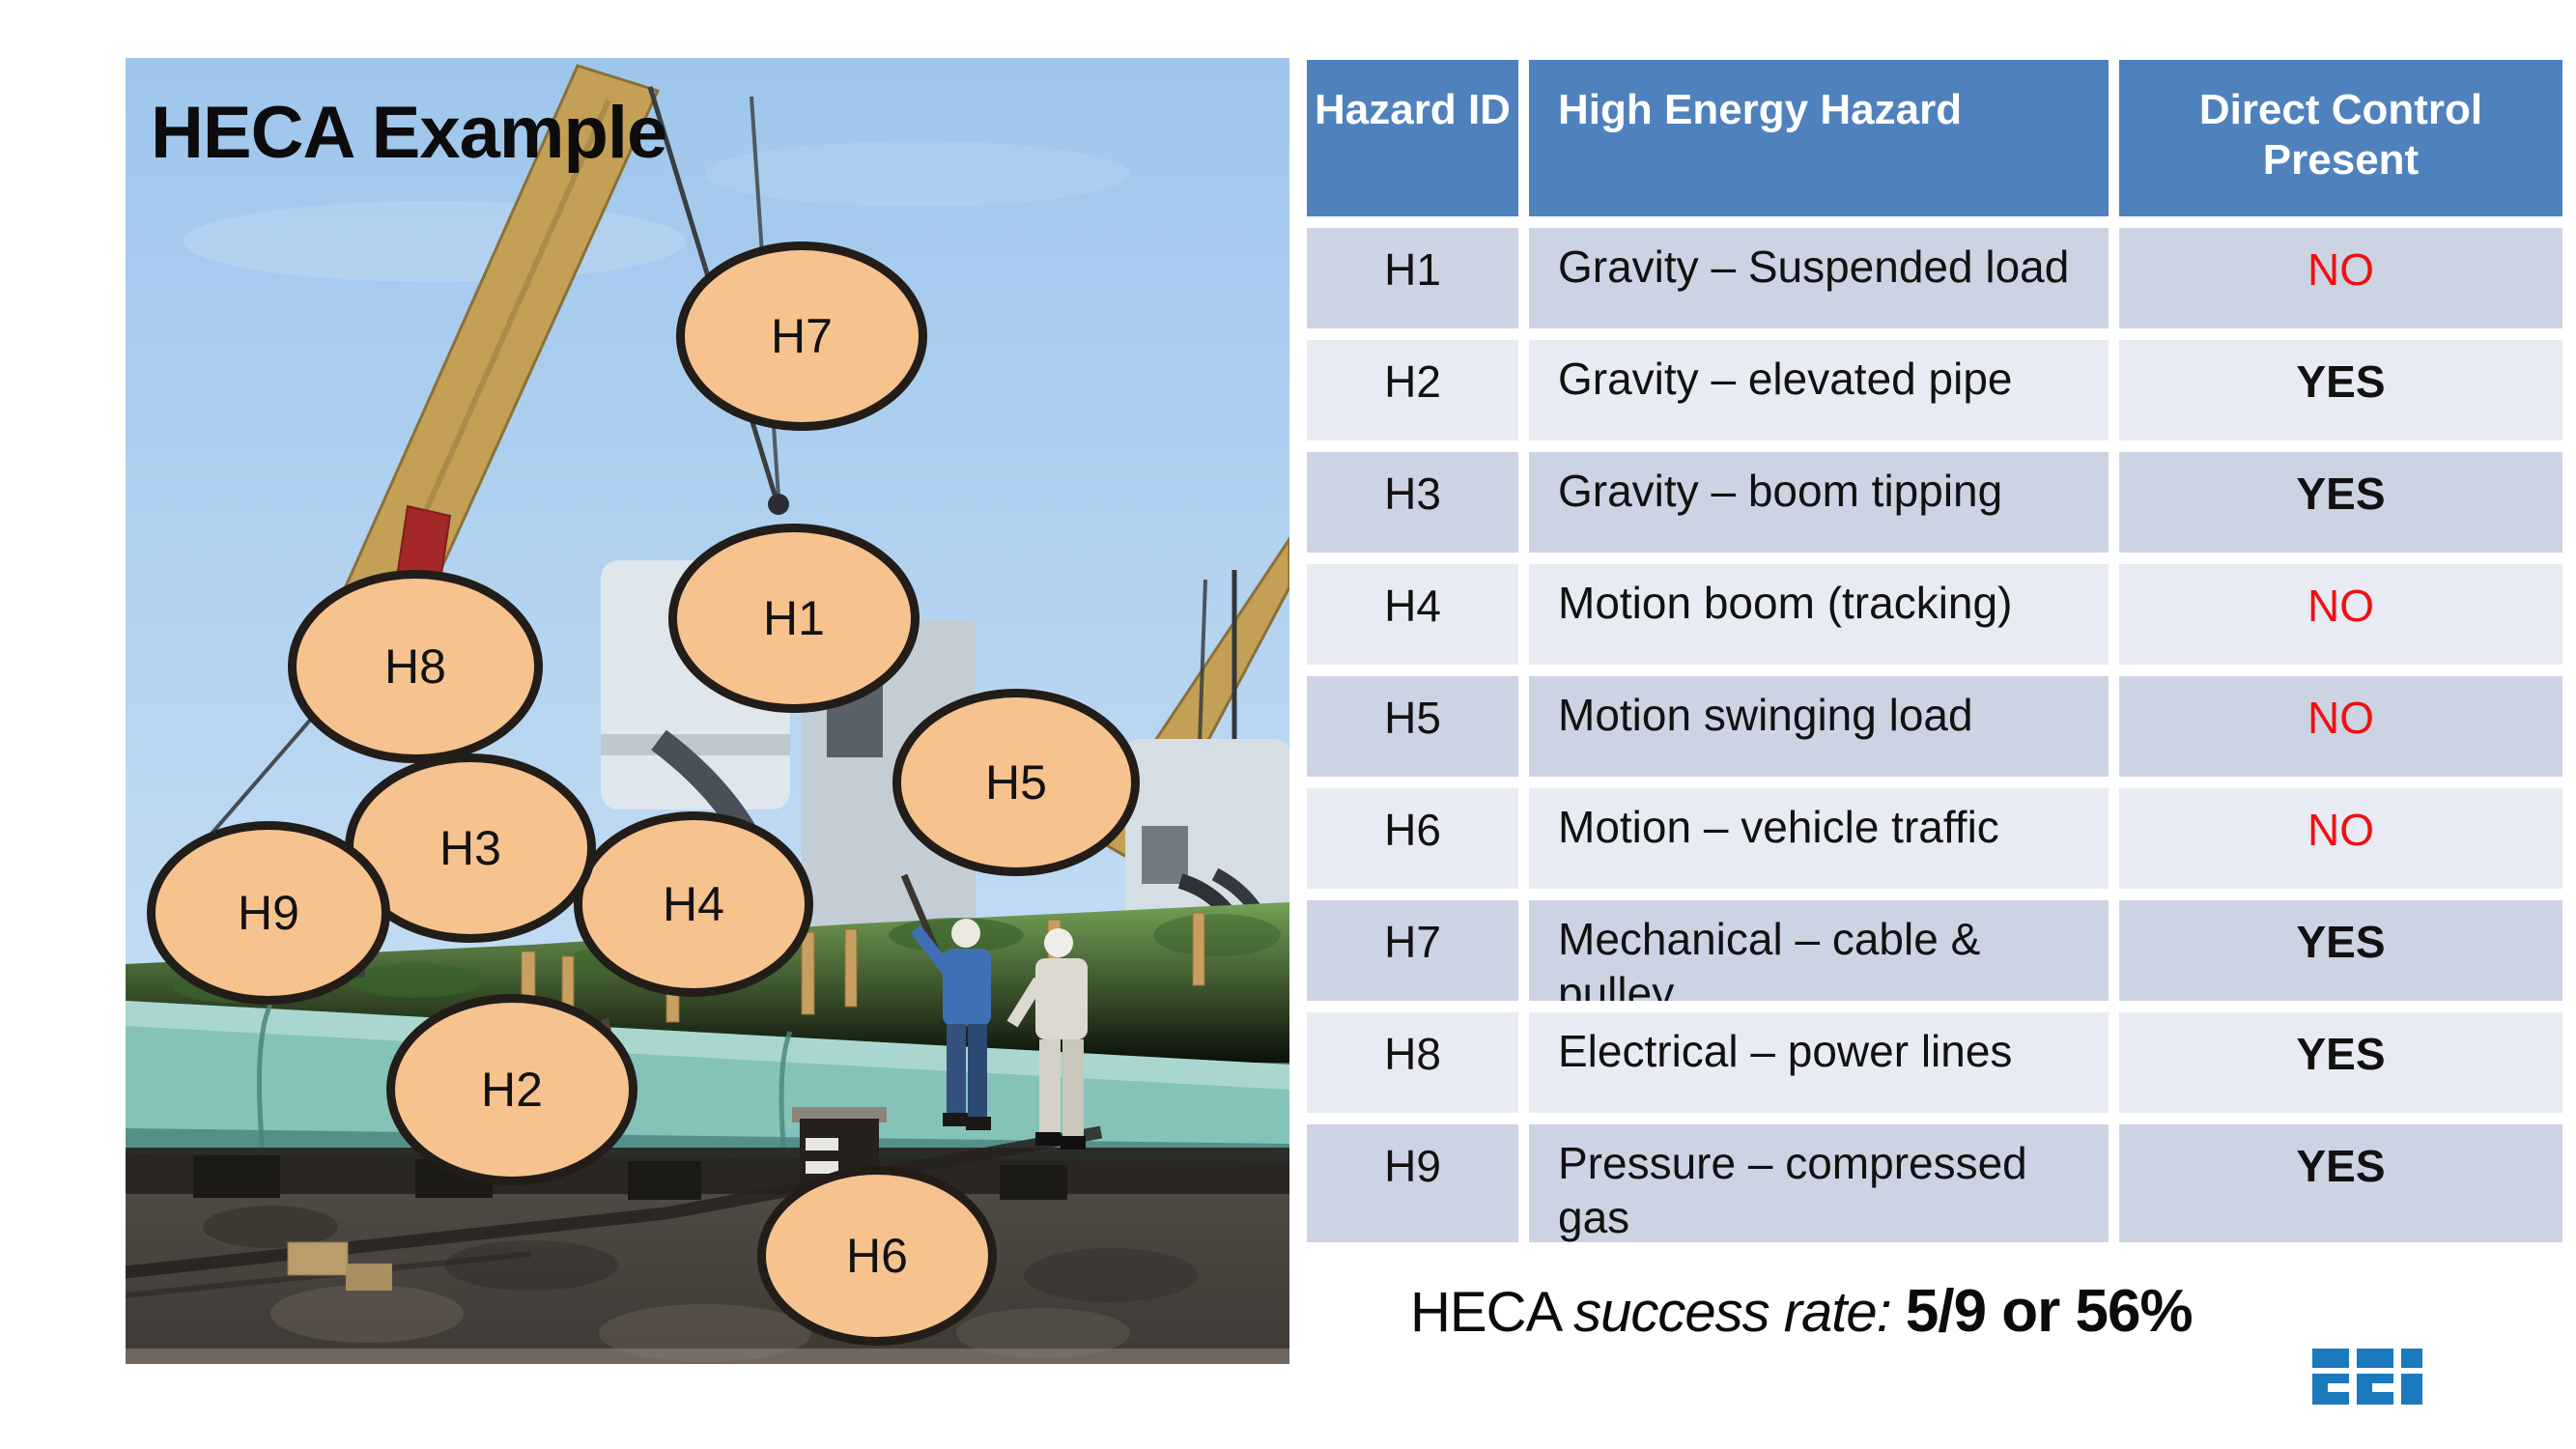 The height and width of the screenshot is (1449, 2576). I want to click on hazard-marker-h8: H8, so click(415, 666).